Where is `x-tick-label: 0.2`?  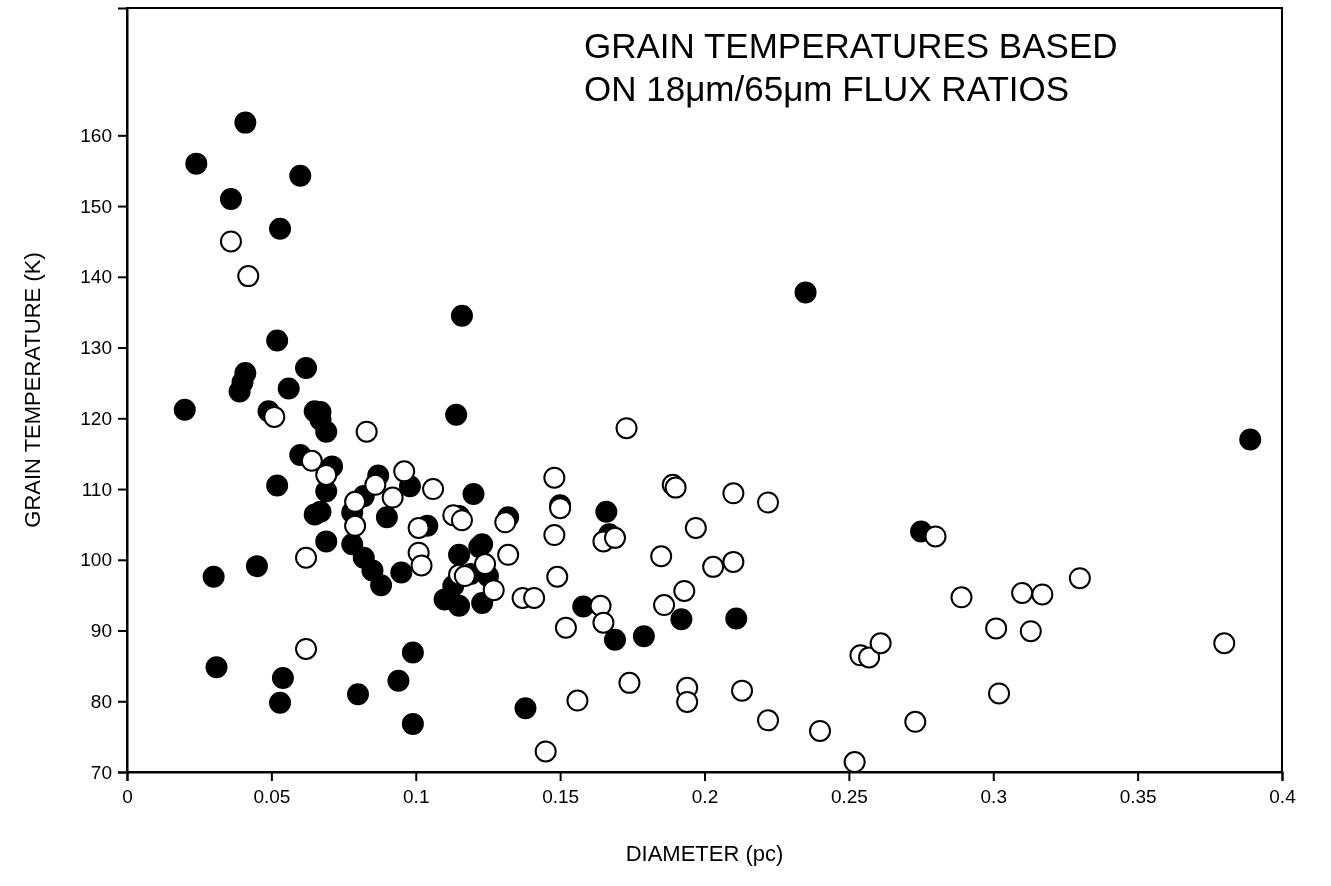
x-tick-label: 0.2 is located at coordinates (705, 797).